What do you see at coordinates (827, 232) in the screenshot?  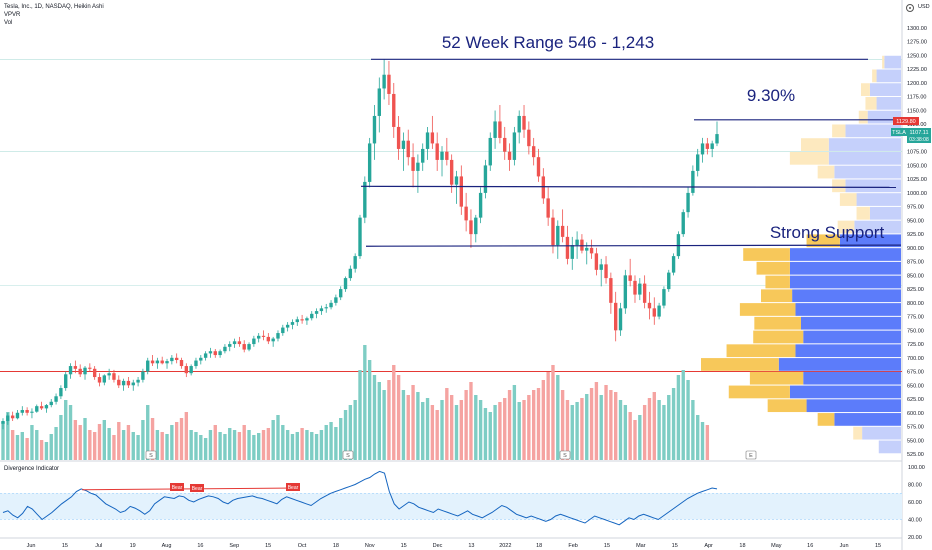 I see `support-annotation: Strong Support` at bounding box center [827, 232].